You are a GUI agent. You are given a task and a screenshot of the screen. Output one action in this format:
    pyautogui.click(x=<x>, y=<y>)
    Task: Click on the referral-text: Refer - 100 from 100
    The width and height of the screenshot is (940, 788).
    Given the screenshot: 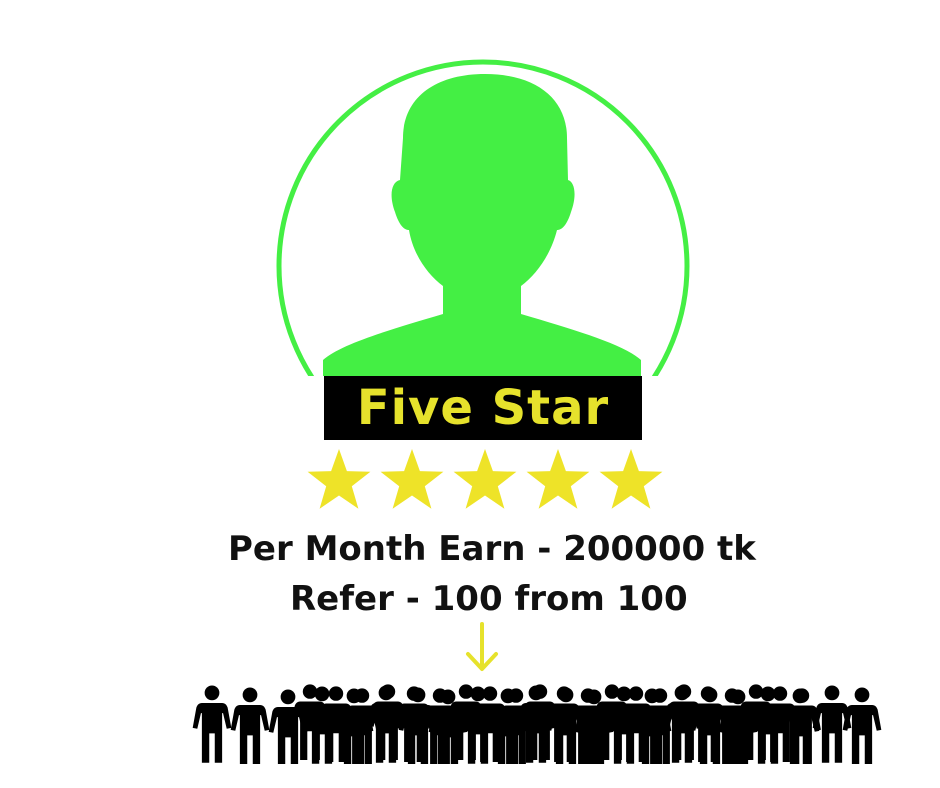 What is the action you would take?
    pyautogui.click(x=489, y=599)
    